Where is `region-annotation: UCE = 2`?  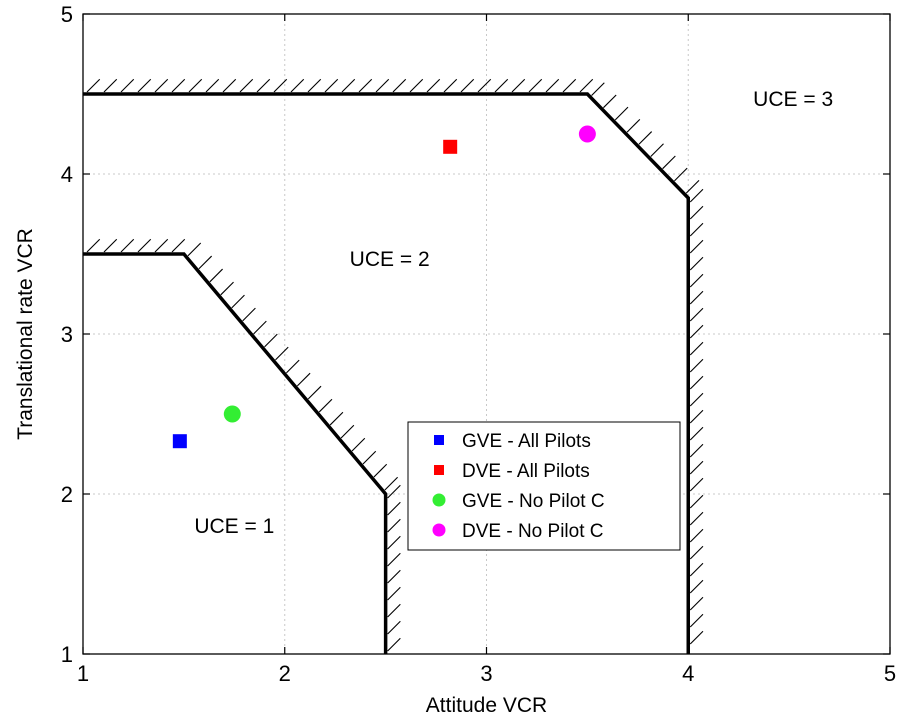
region-annotation: UCE = 2 is located at coordinates (390, 259).